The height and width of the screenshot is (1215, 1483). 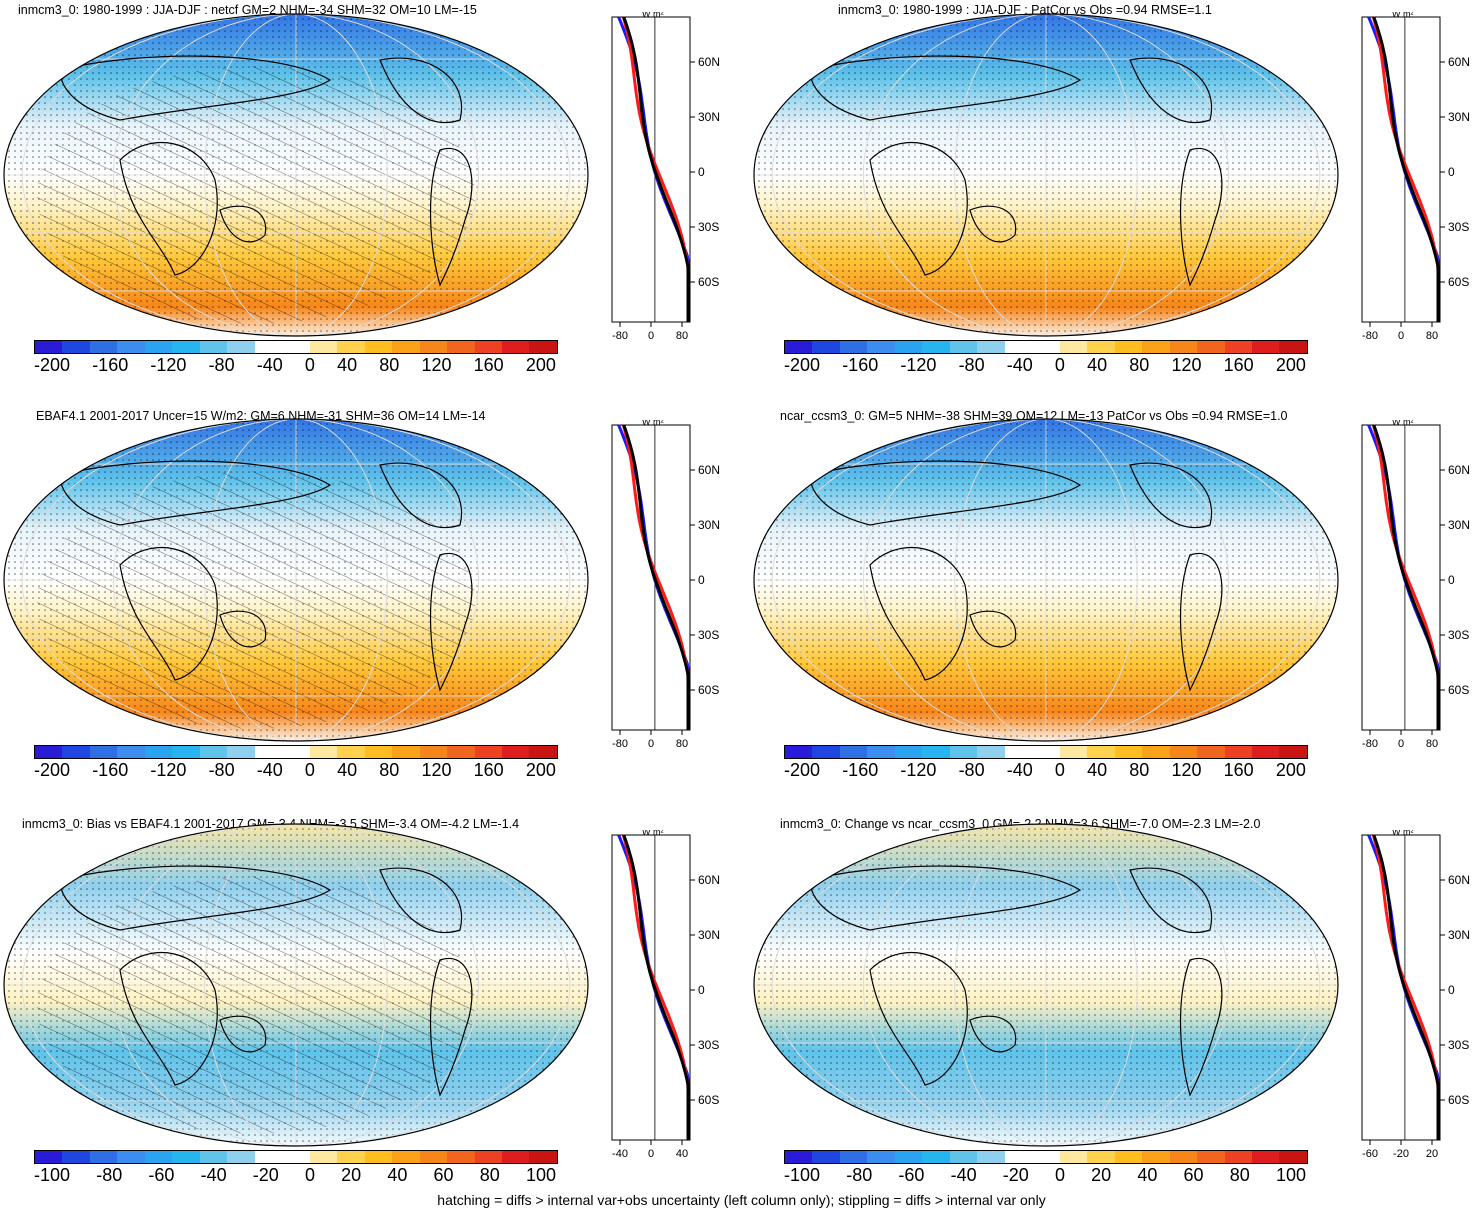 What do you see at coordinates (802, 1175) in the screenshot?
I see `colorbar-label: -100` at bounding box center [802, 1175].